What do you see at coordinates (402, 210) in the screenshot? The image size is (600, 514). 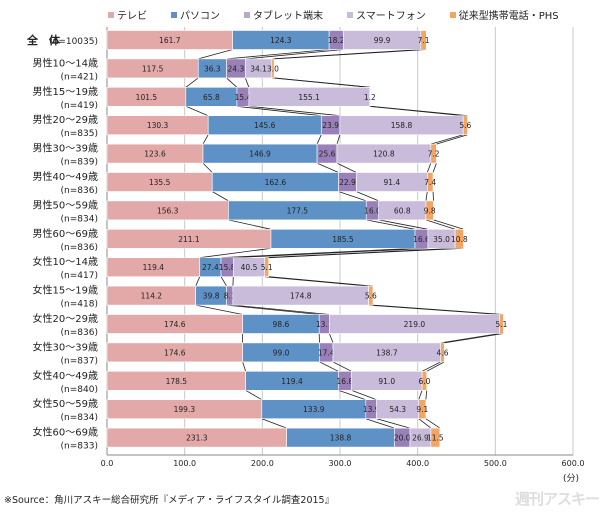 I see `data-label: 60.8` at bounding box center [402, 210].